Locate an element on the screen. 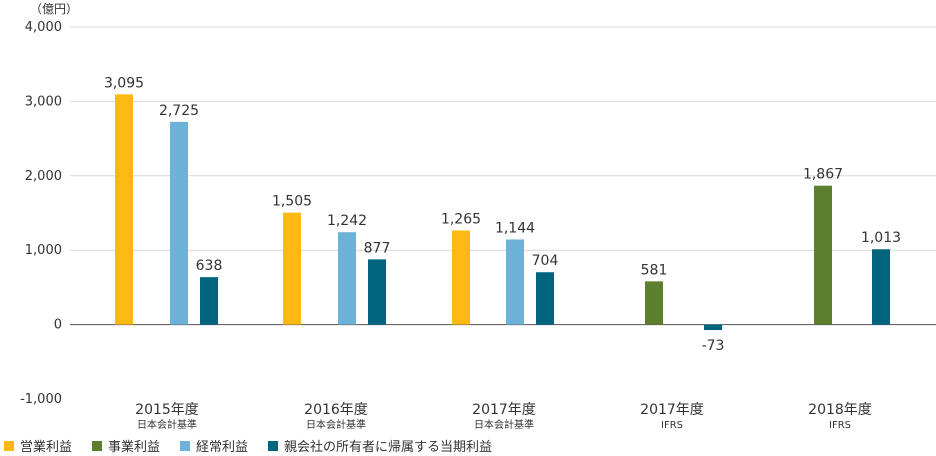  legend-item-ordinary-profit: 経常利益 is located at coordinates (214, 445).